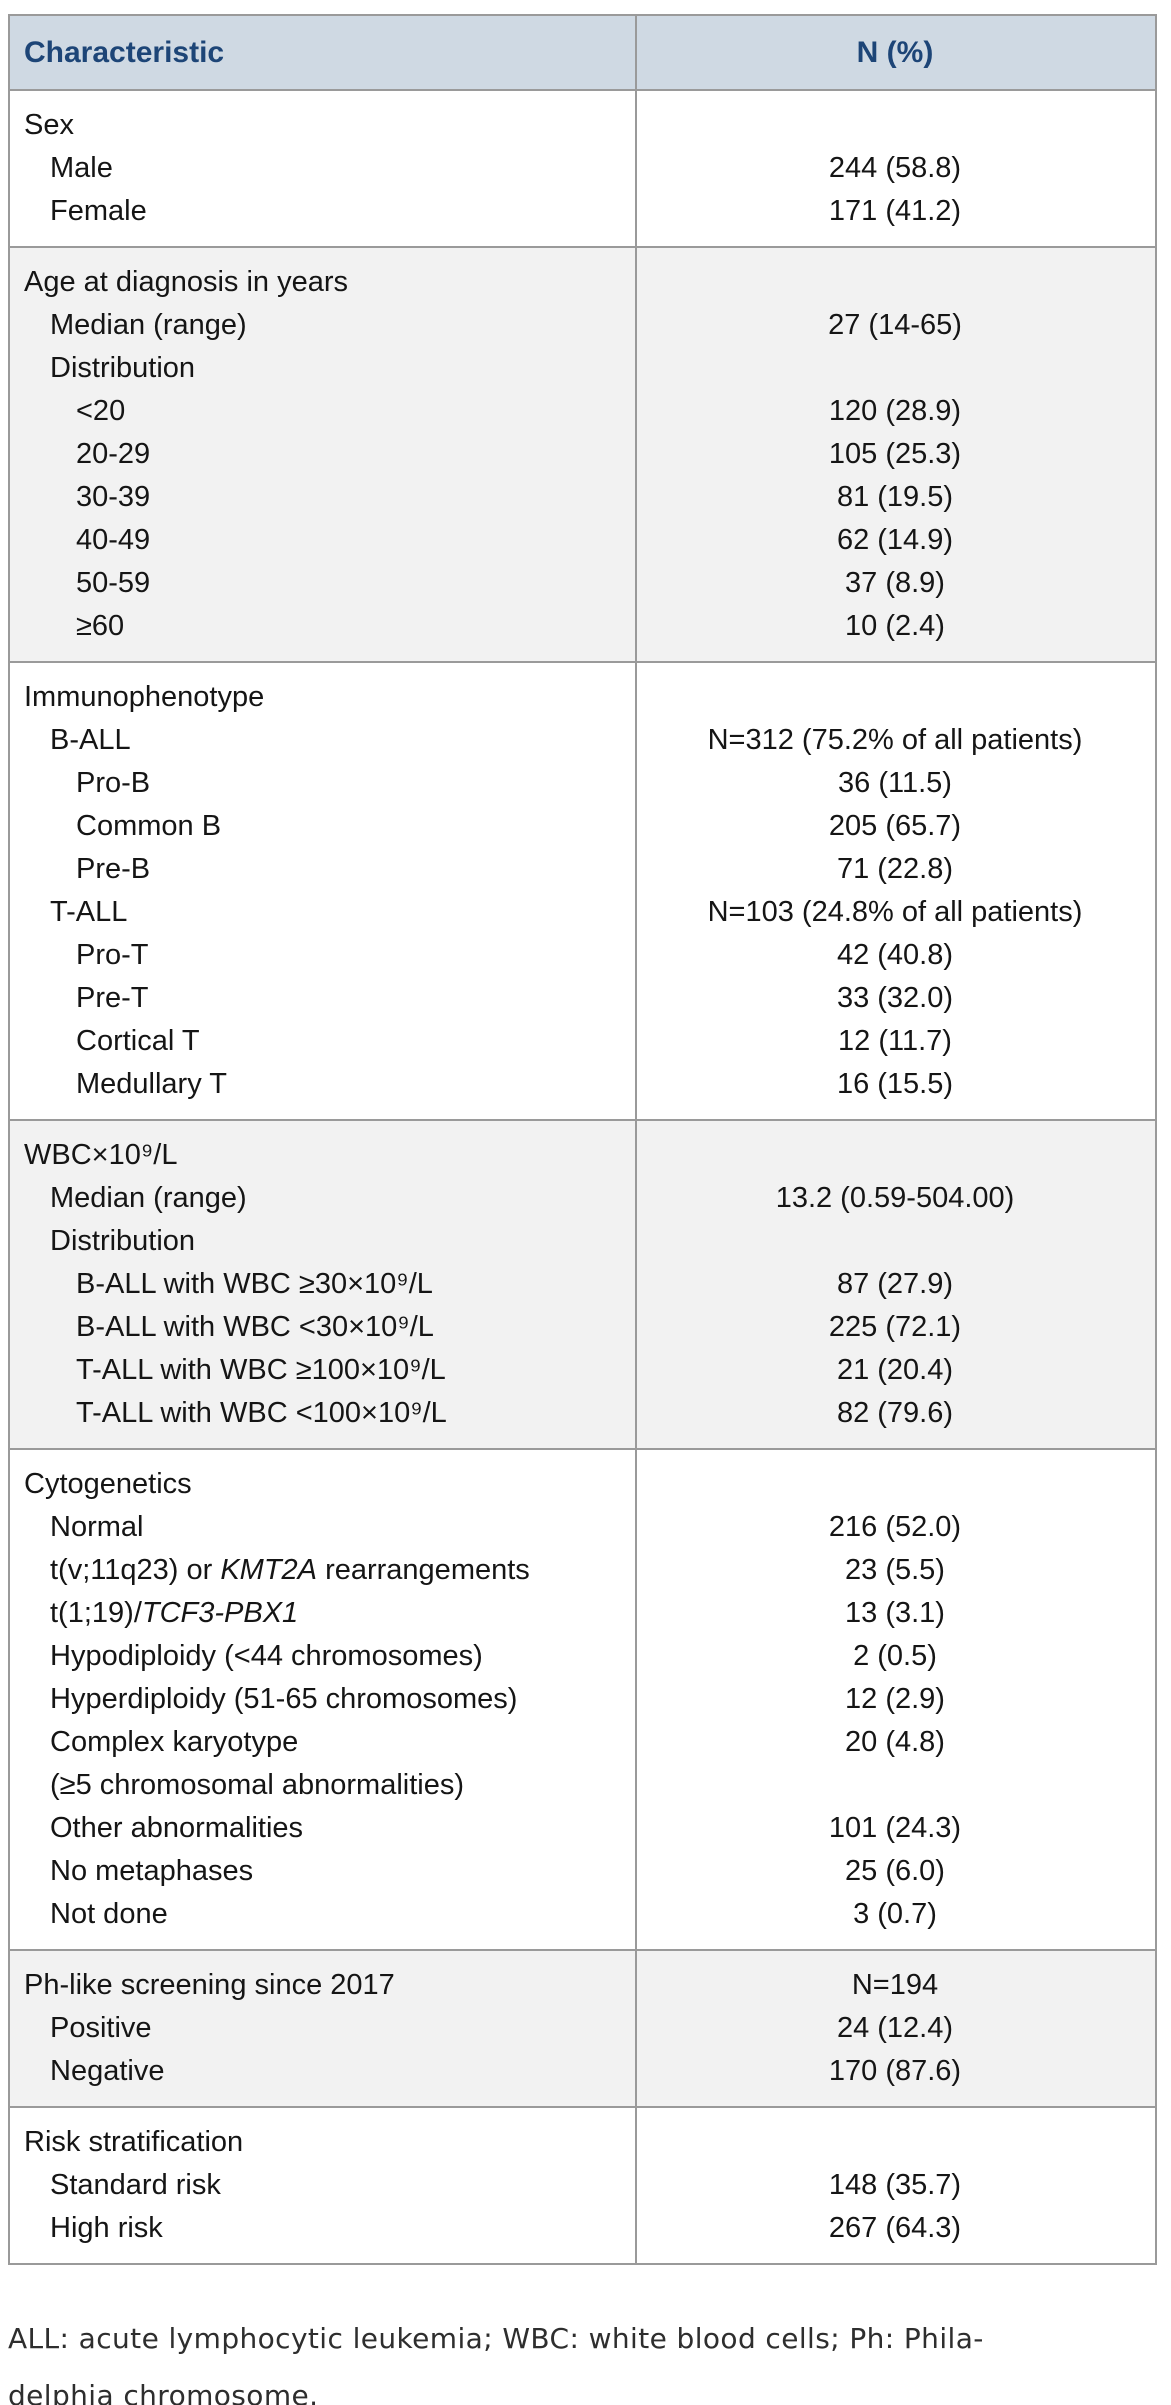  I want to click on table-row: <20 120 (28.9), so click(582, 411).